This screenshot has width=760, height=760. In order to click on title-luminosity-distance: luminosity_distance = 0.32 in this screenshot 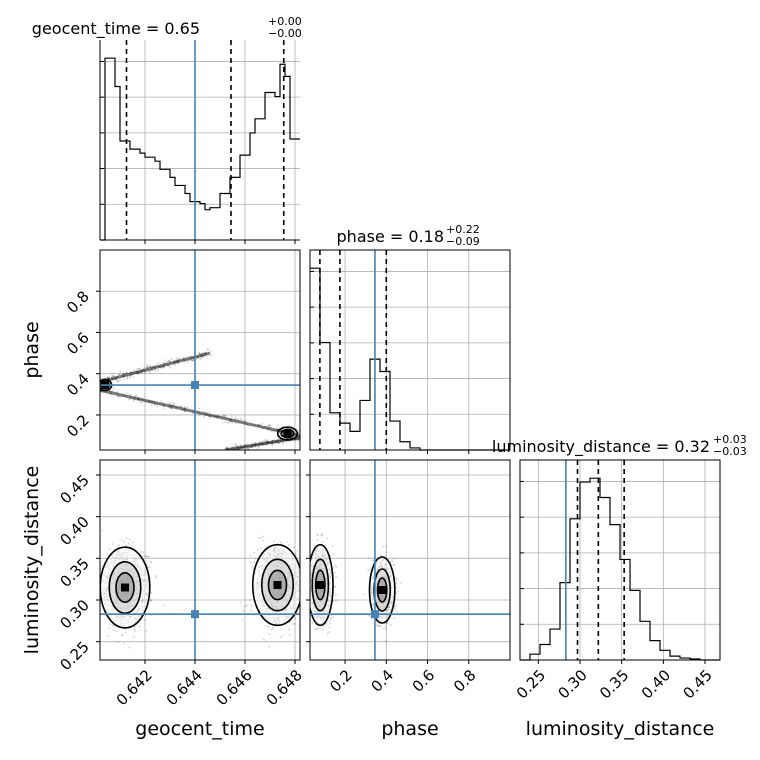, I will do `click(601, 447)`.